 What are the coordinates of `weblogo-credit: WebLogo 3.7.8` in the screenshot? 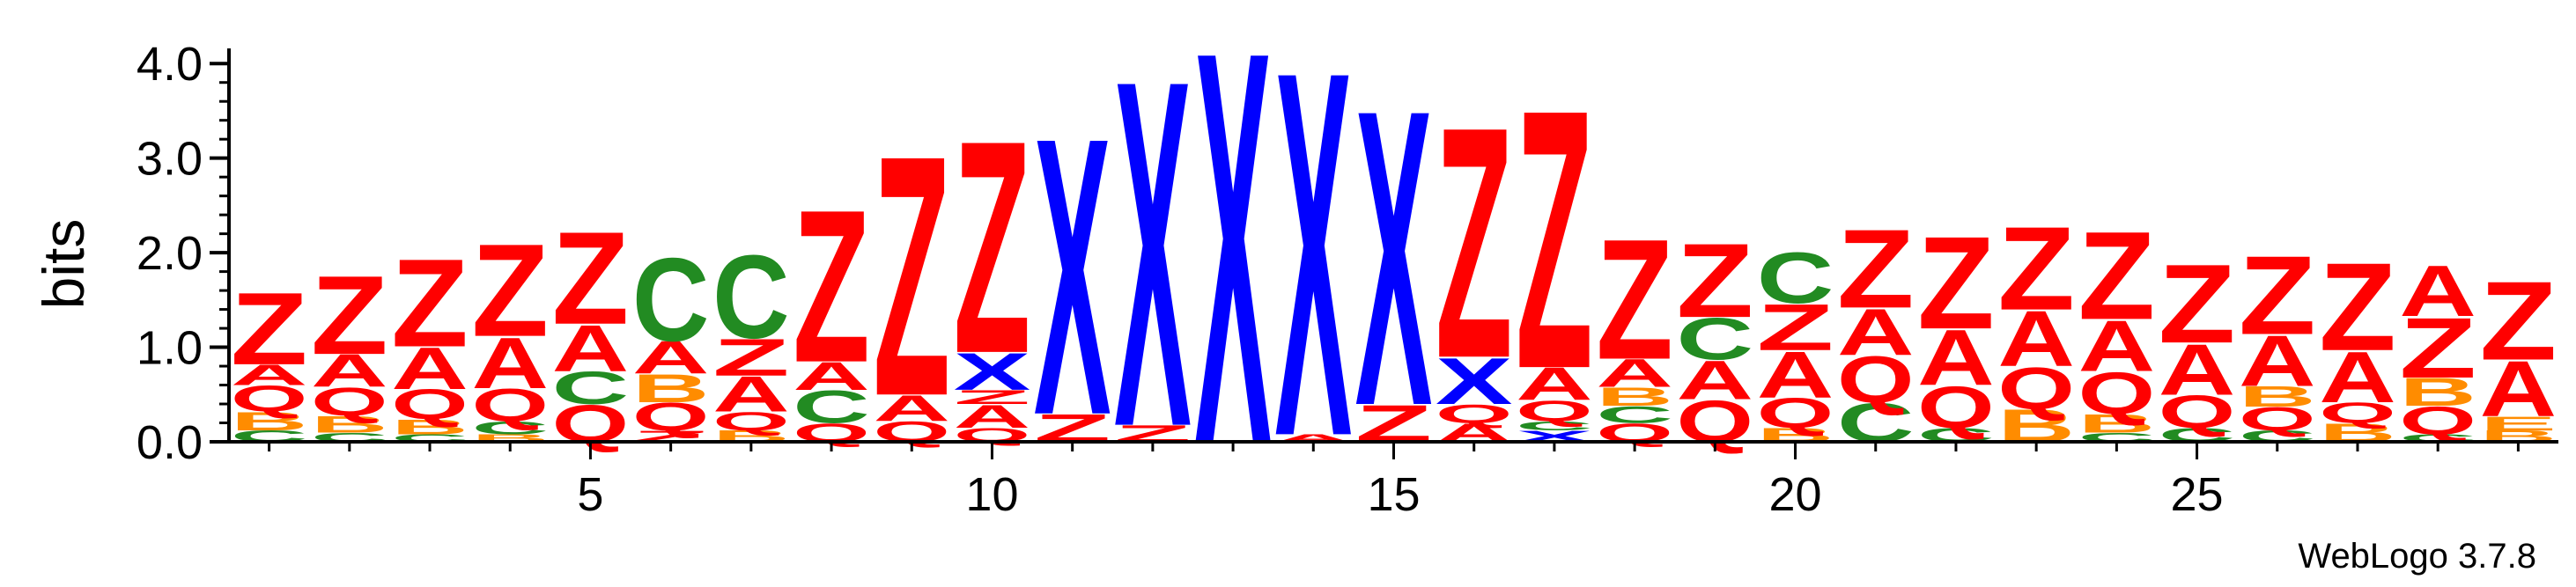 It's located at (2417, 556).